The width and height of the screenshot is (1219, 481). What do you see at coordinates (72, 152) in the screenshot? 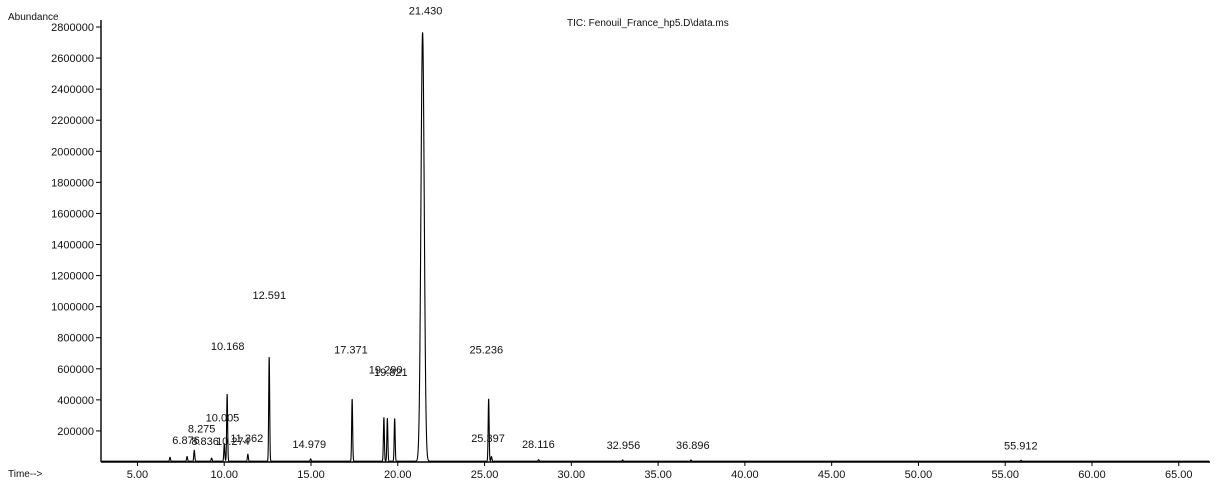
I see `y-tick-label: 2000000` at bounding box center [72, 152].